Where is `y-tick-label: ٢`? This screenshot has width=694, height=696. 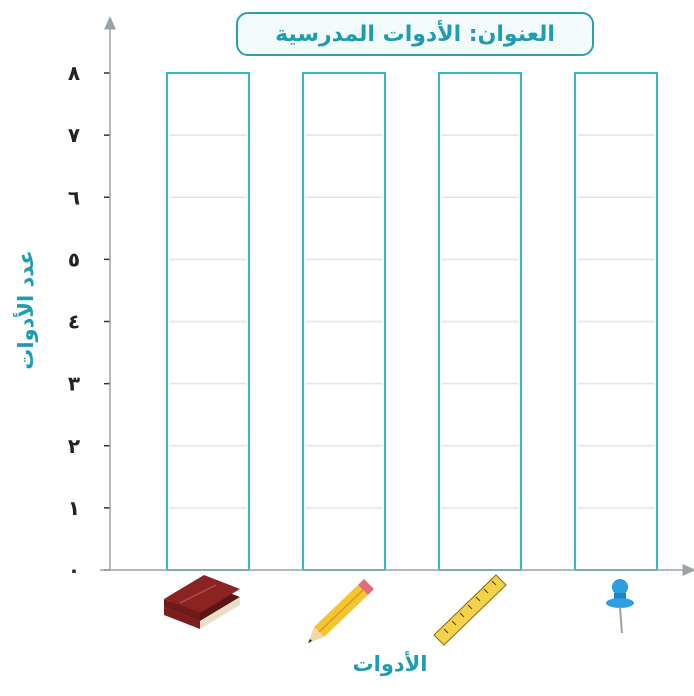
y-tick-label: ٢ is located at coordinates (74, 446).